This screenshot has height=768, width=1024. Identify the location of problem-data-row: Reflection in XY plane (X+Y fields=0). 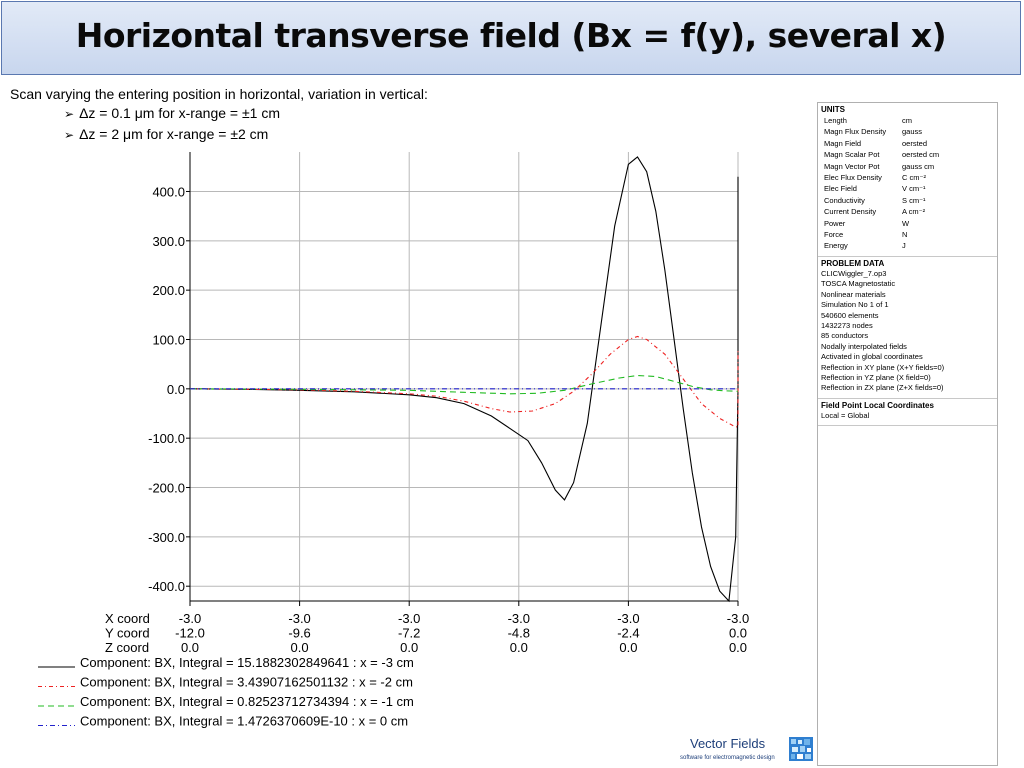
(883, 367).